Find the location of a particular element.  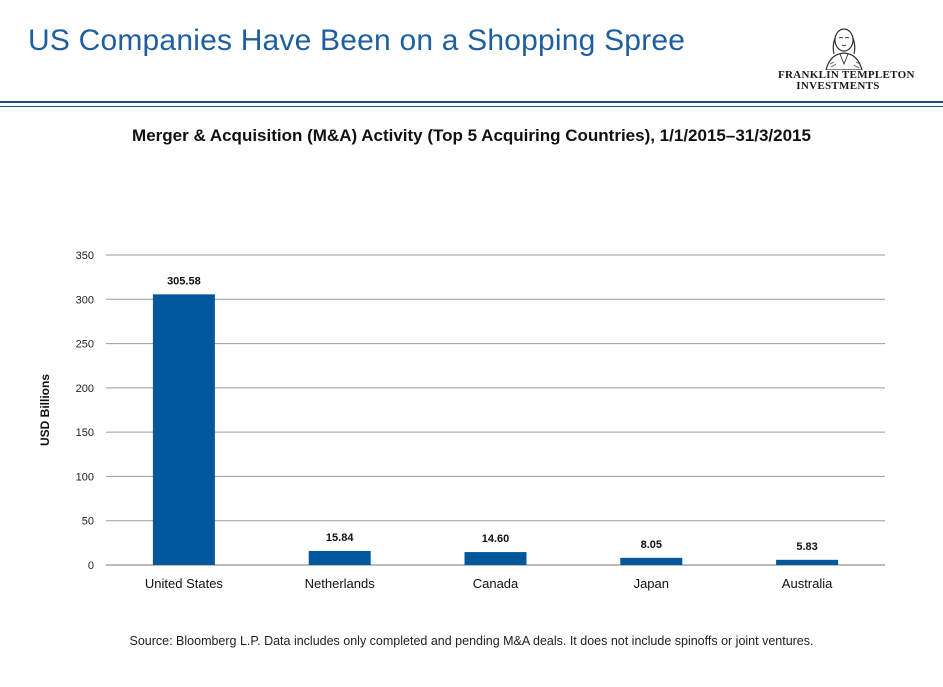

x-tick-label: Netherlands is located at coordinates (340, 583).